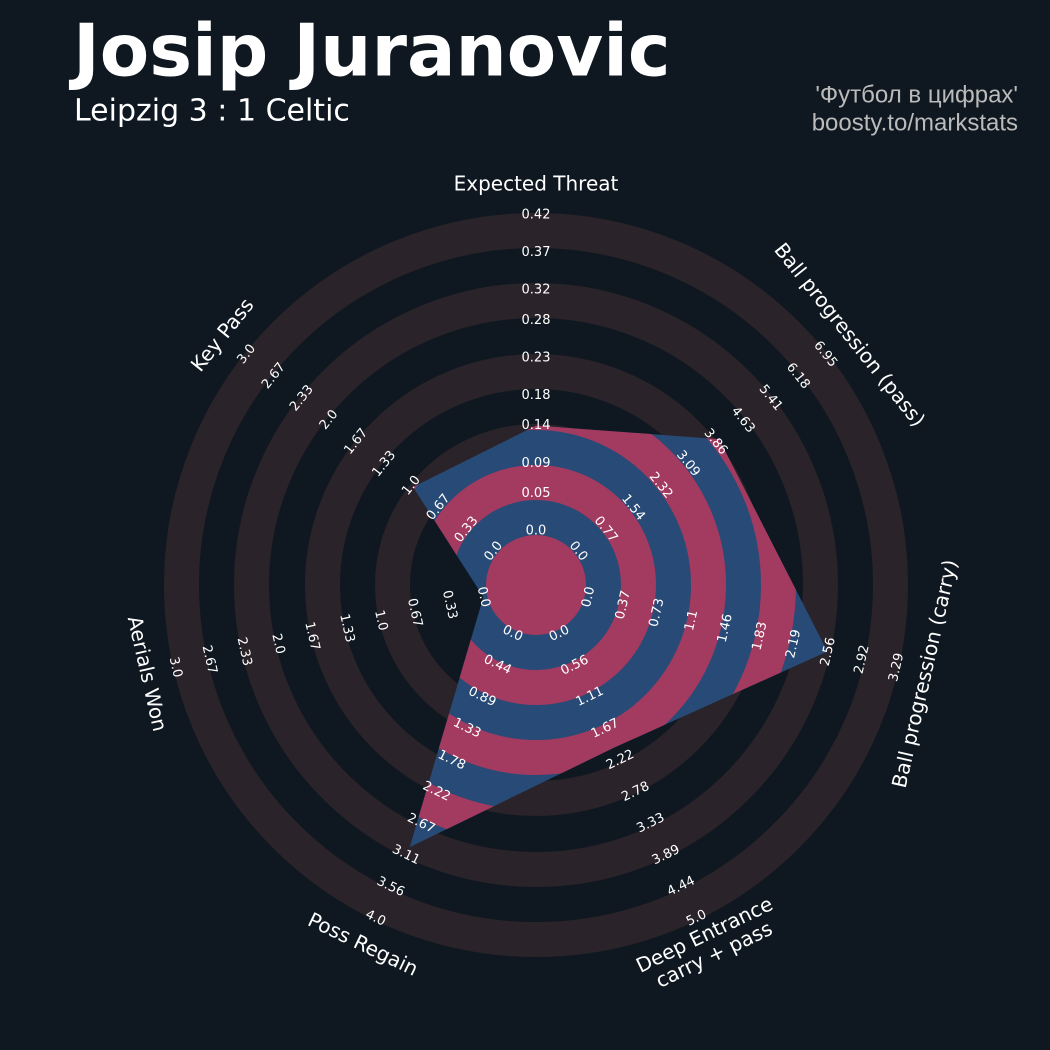 Image resolution: width=1050 pixels, height=1050 pixels. I want to click on tick-label: 3.0, so click(175, 668).